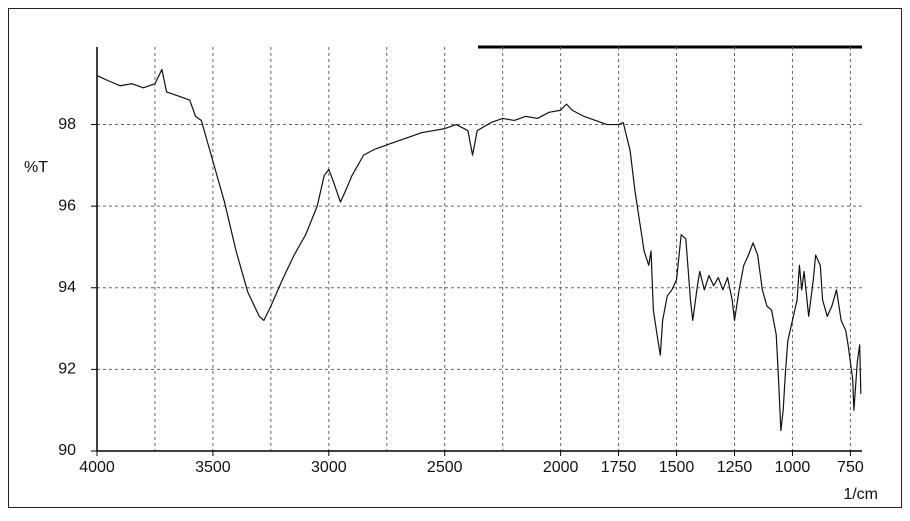 This screenshot has height=521, width=910. I want to click on x-tick-label: 1250, so click(735, 467).